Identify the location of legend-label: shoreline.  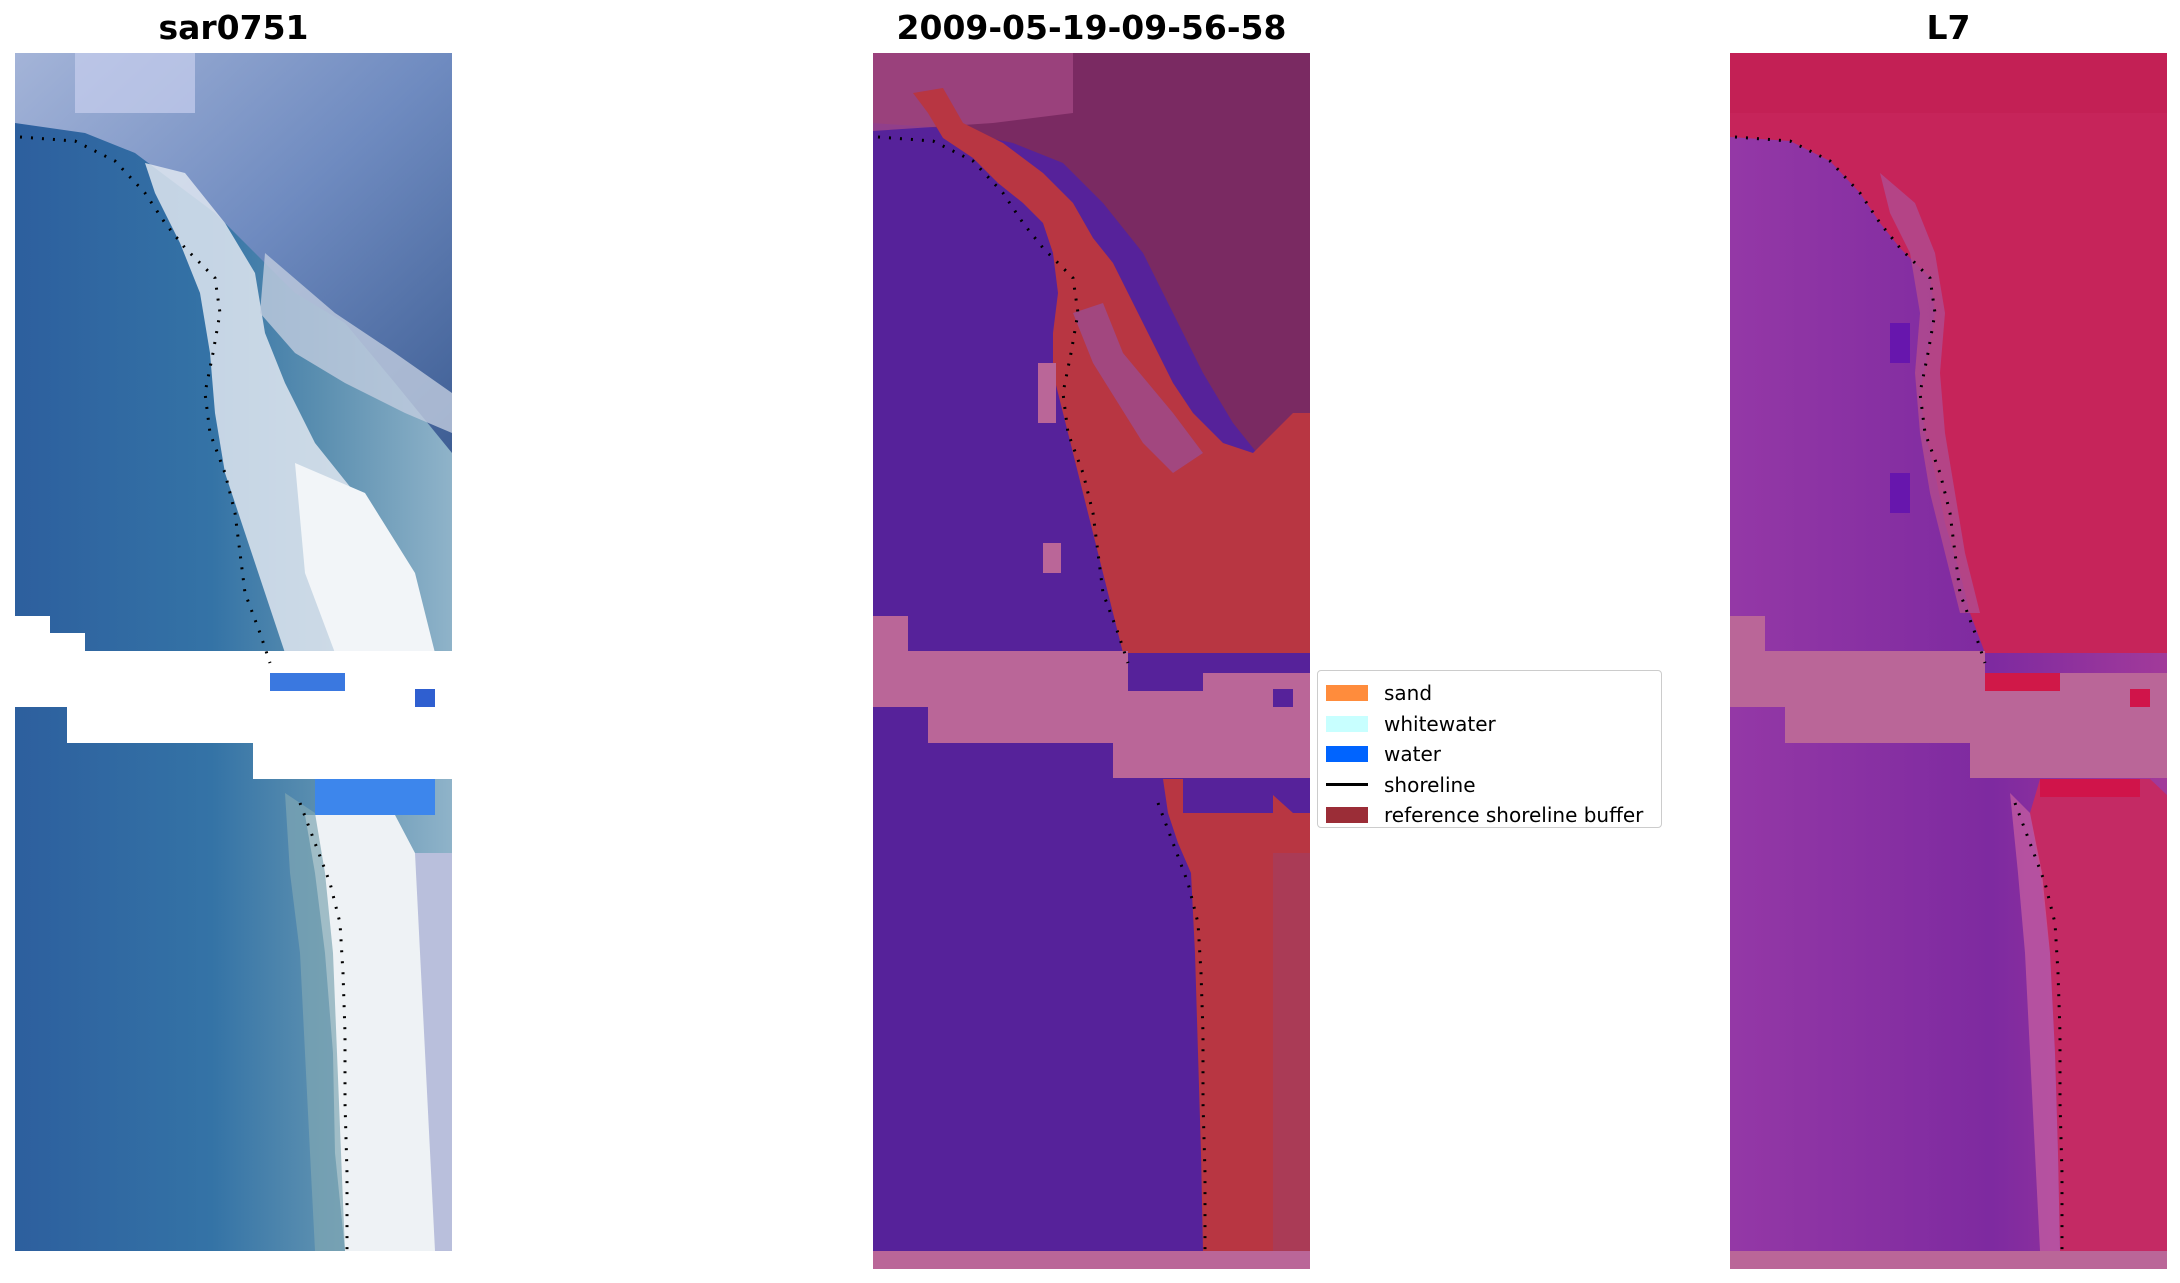
(1430, 784).